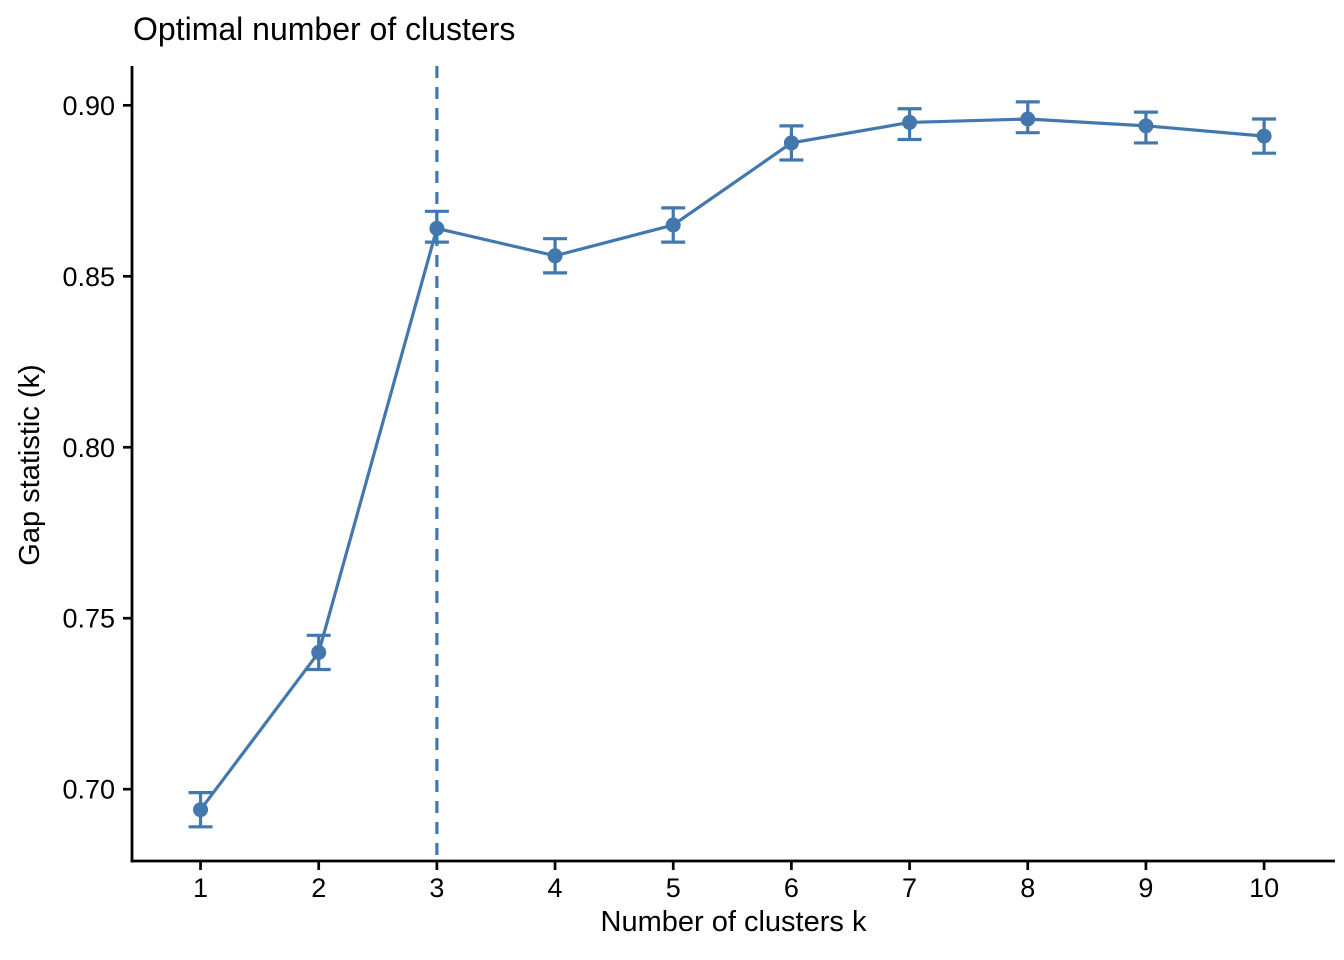  What do you see at coordinates (88, 790) in the screenshot?
I see `y-tick-label: 0.70` at bounding box center [88, 790].